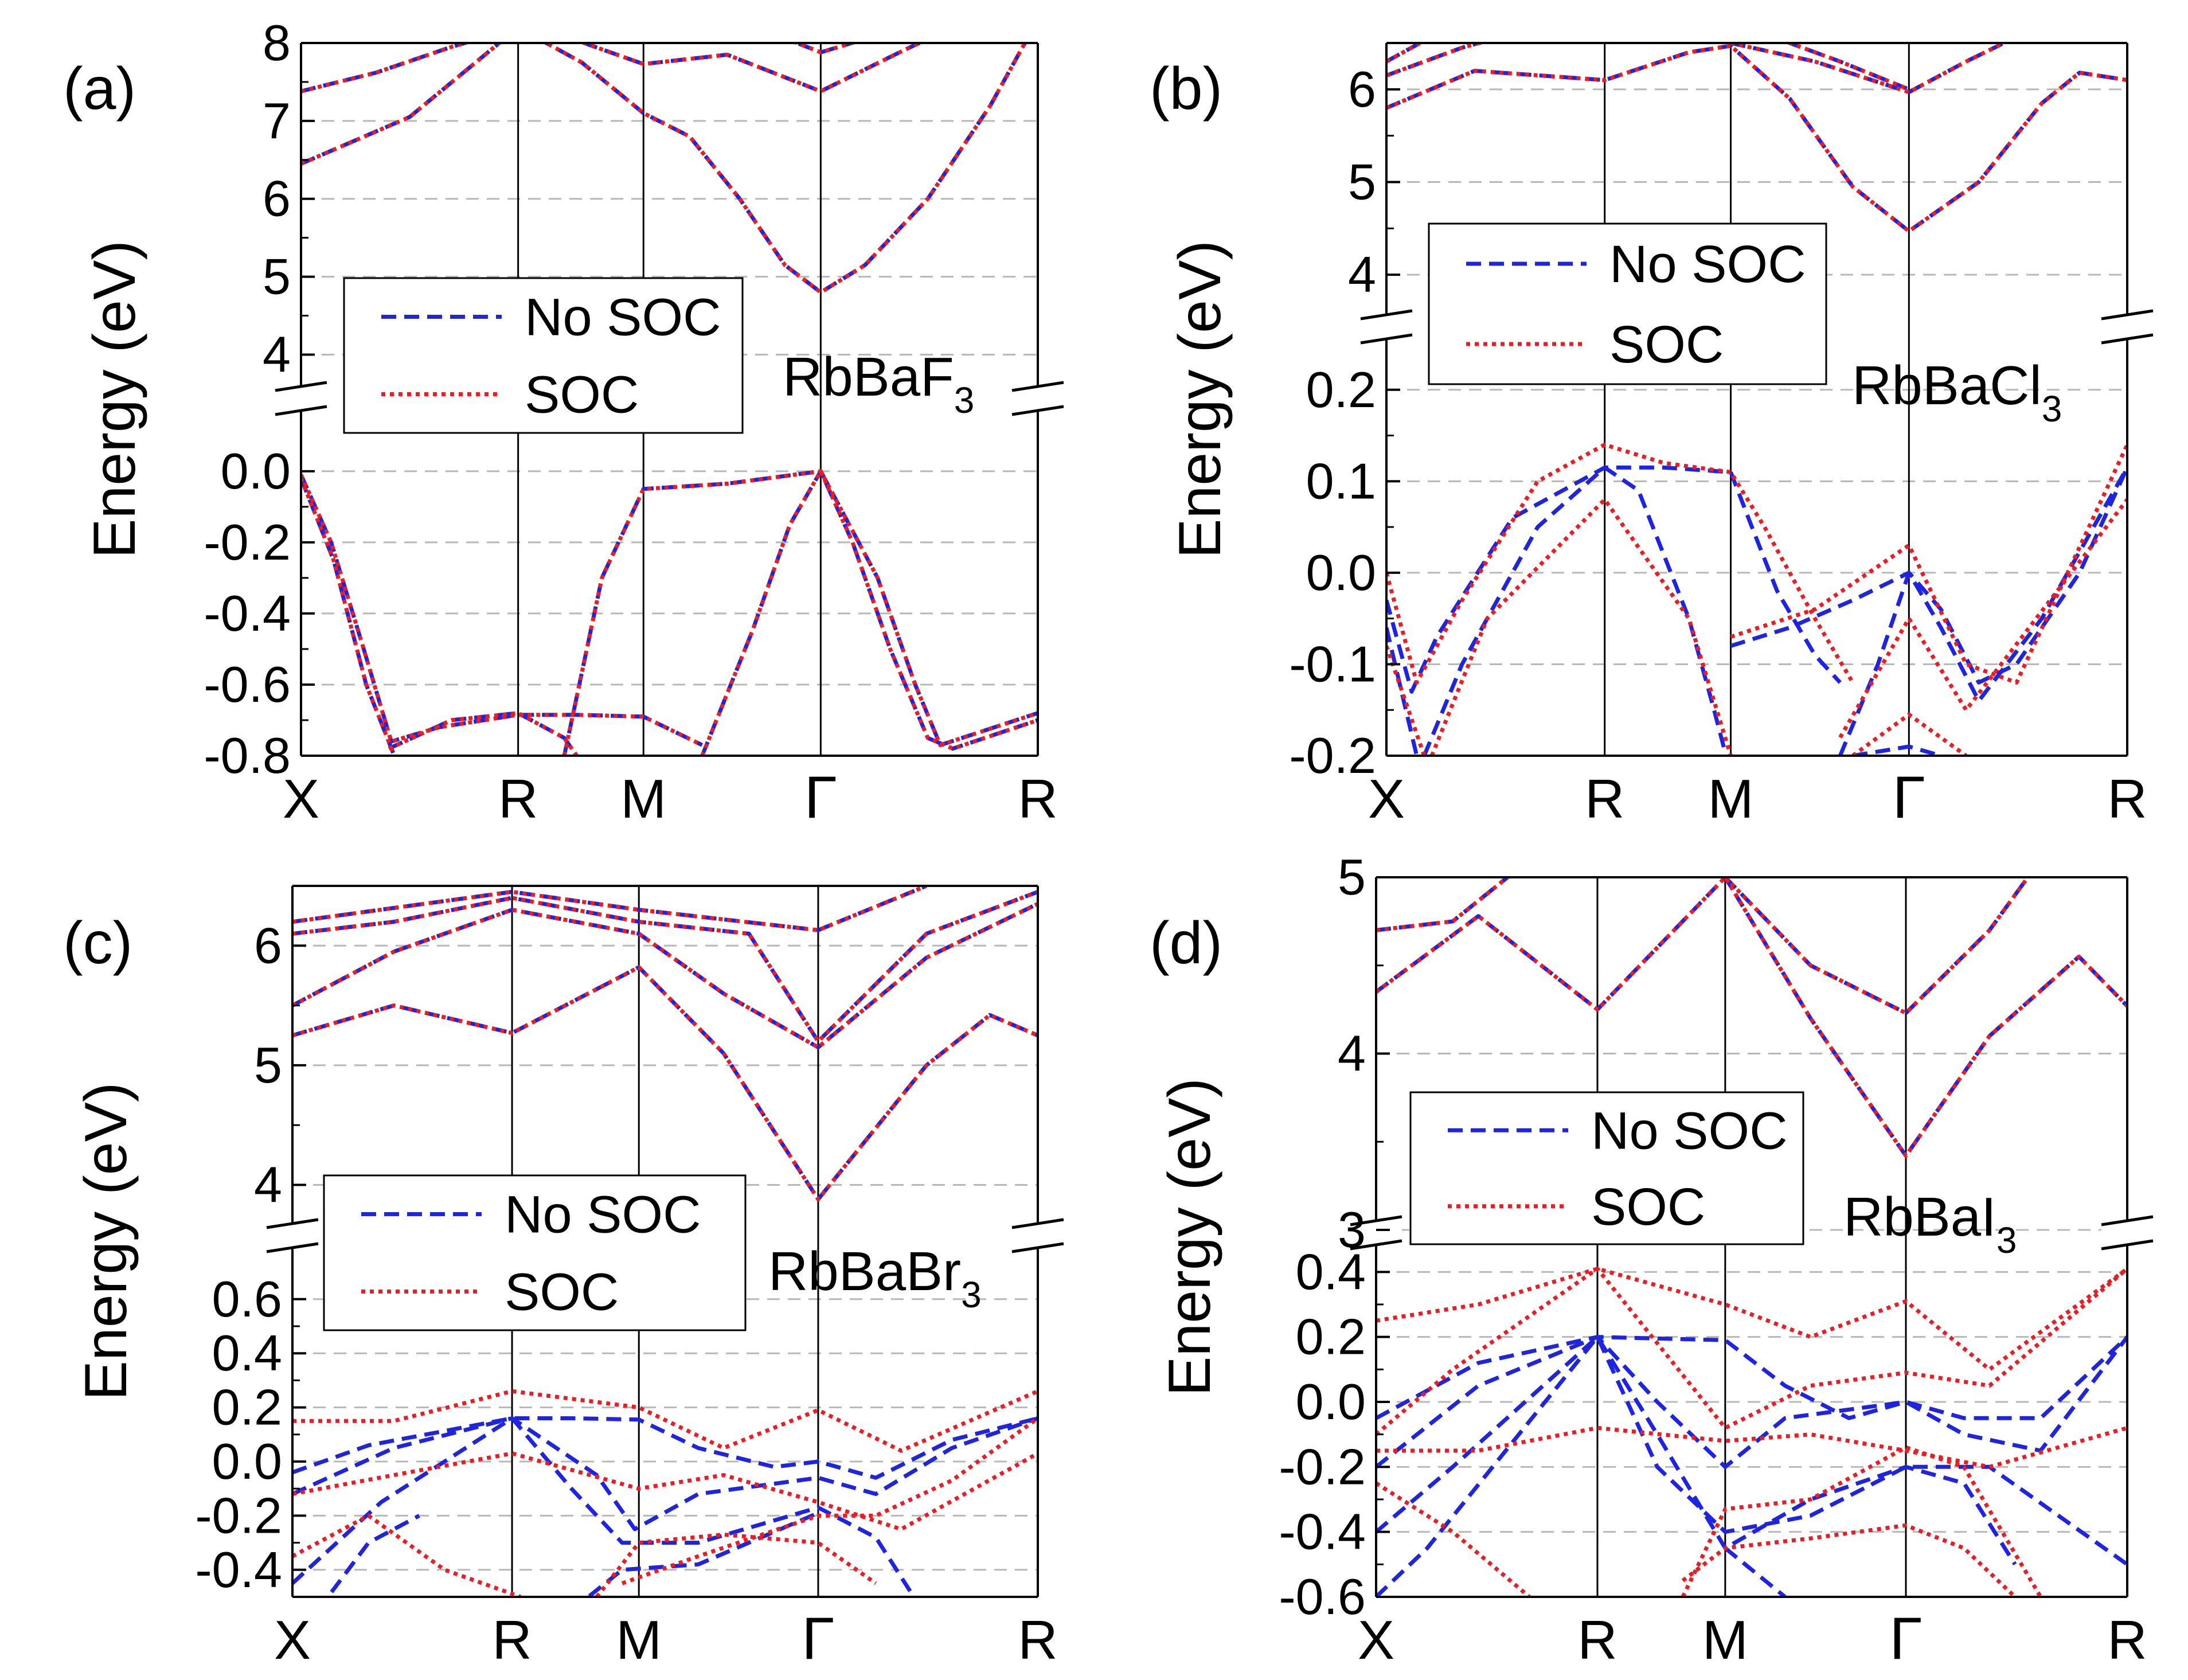 The height and width of the screenshot is (1680, 2188). I want to click on y-tick-label: -0.6, so click(1322, 1596).